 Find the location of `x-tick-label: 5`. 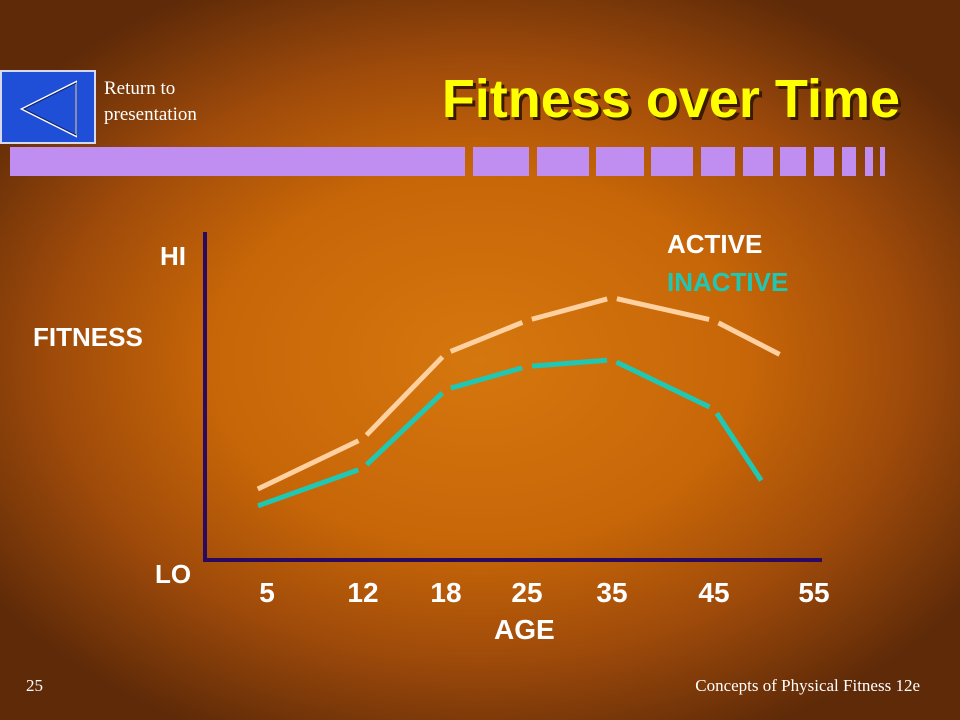

x-tick-label: 5 is located at coordinates (267, 592).